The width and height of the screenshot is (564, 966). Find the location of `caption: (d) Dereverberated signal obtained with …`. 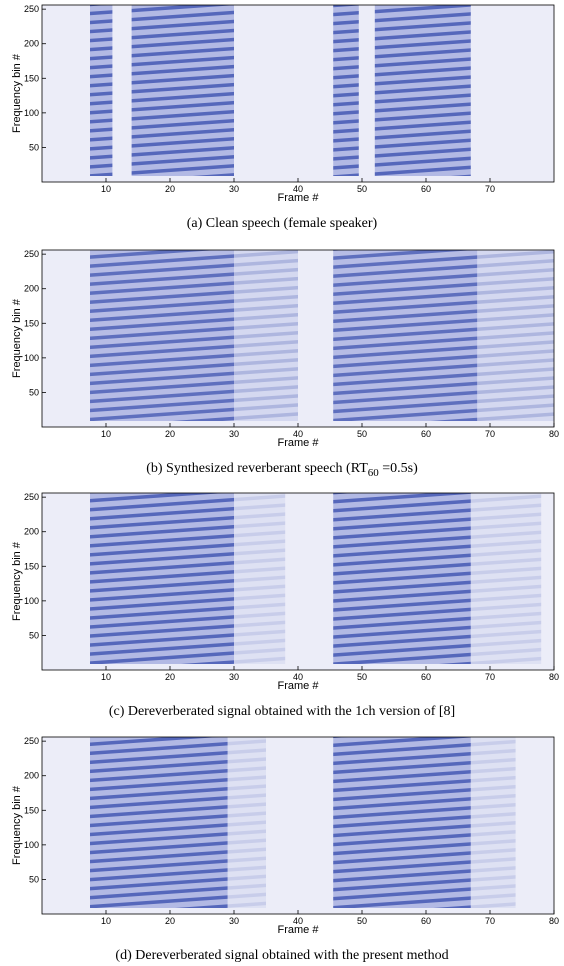

caption: (d) Dereverberated signal obtained with … is located at coordinates (281, 955).